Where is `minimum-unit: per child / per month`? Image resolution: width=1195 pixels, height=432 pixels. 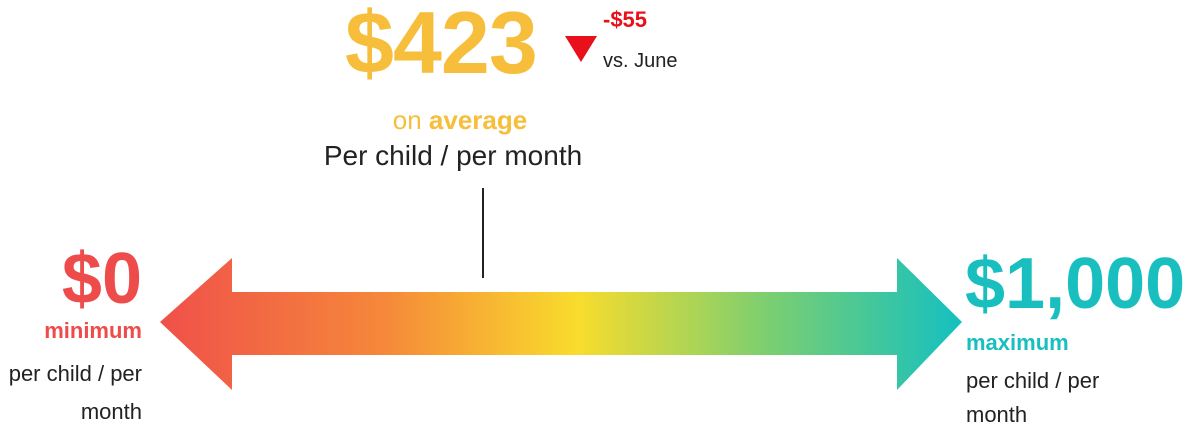 minimum-unit: per child / per month is located at coordinates (75, 392).